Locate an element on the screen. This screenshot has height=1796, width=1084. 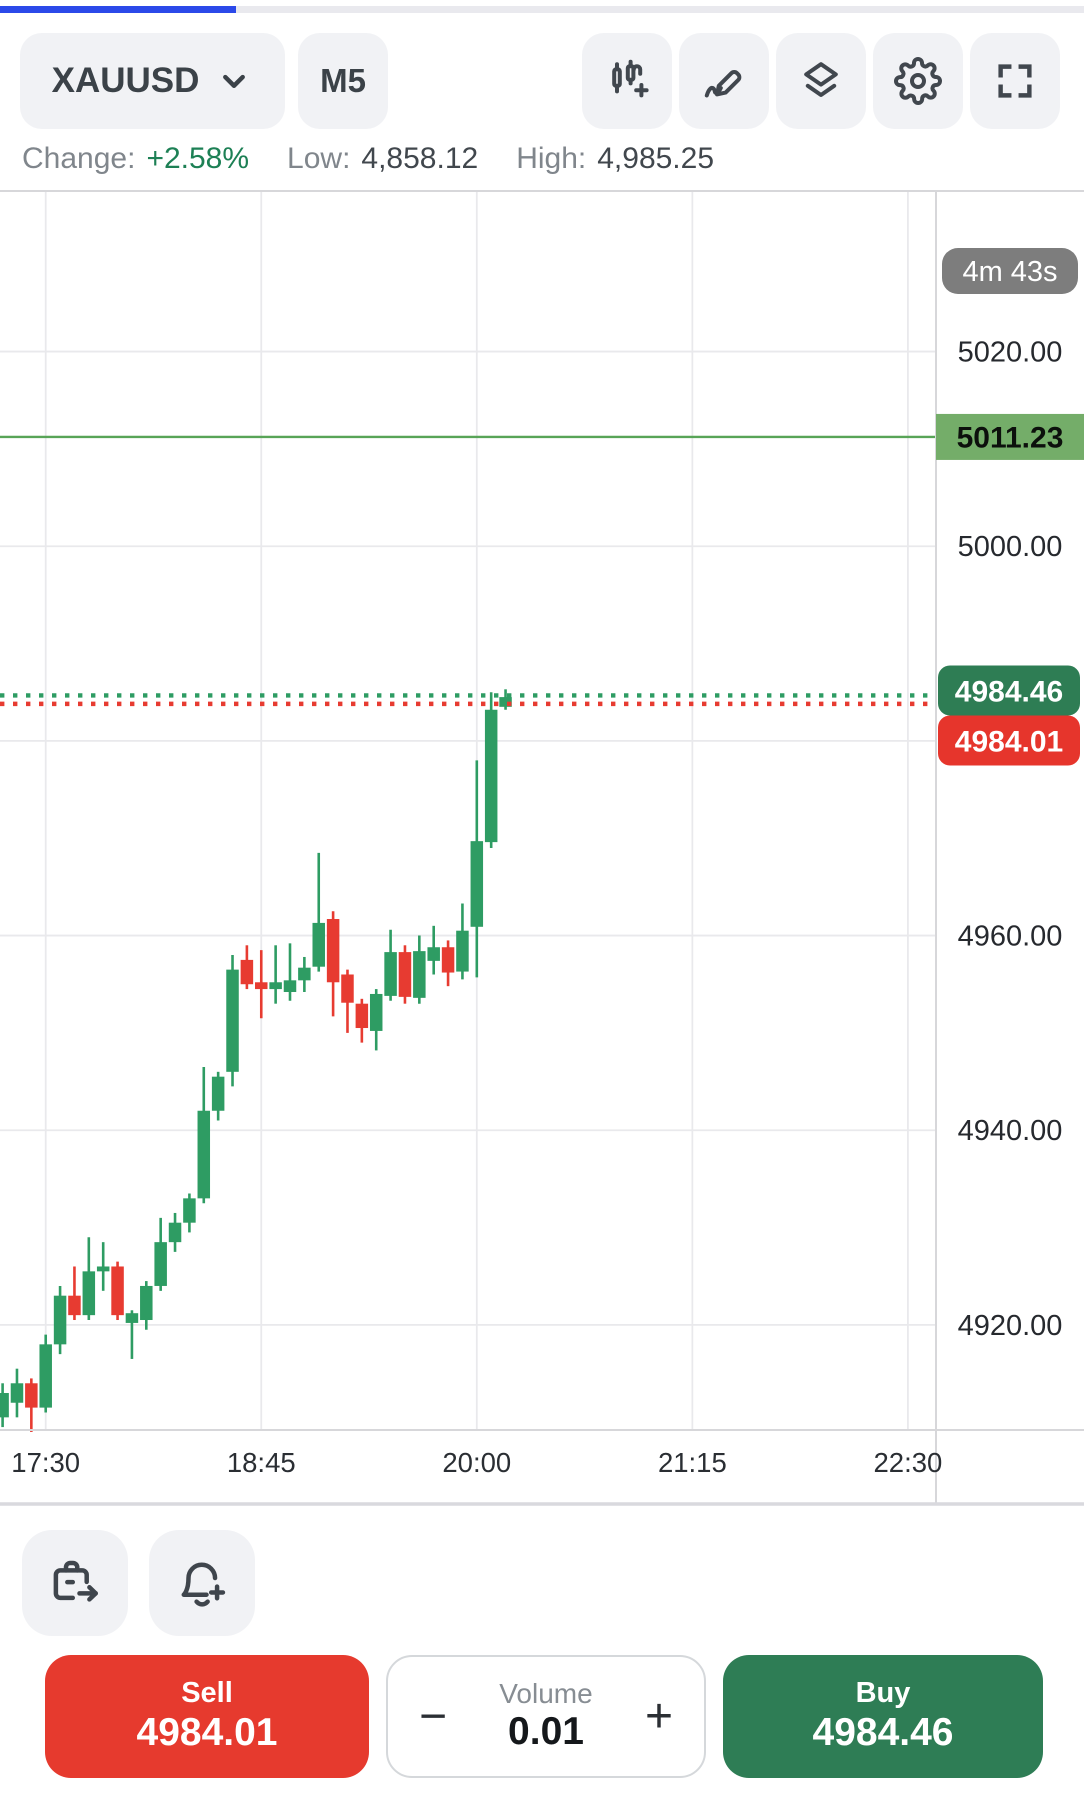
gear-icon is located at coordinates (918, 81).